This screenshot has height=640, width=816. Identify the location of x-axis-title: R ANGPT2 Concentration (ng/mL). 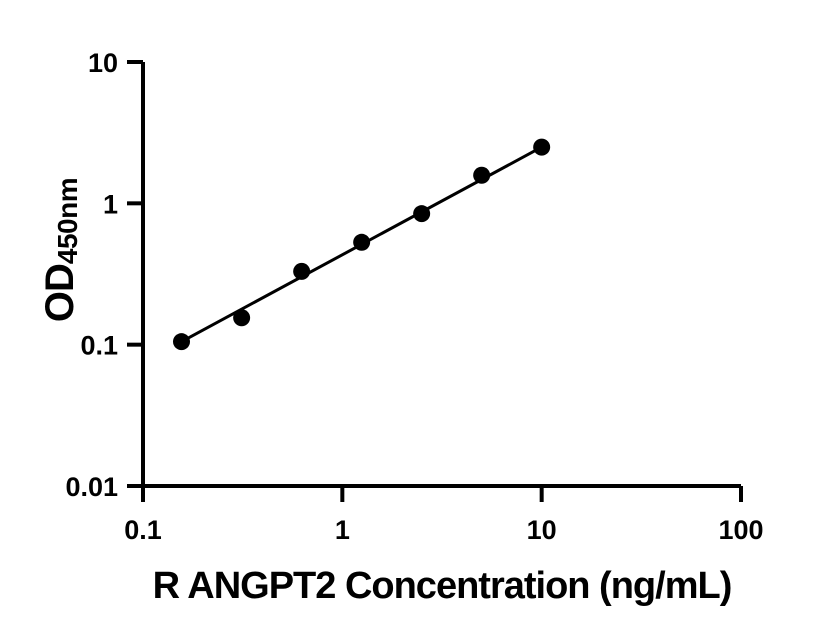
(442, 586).